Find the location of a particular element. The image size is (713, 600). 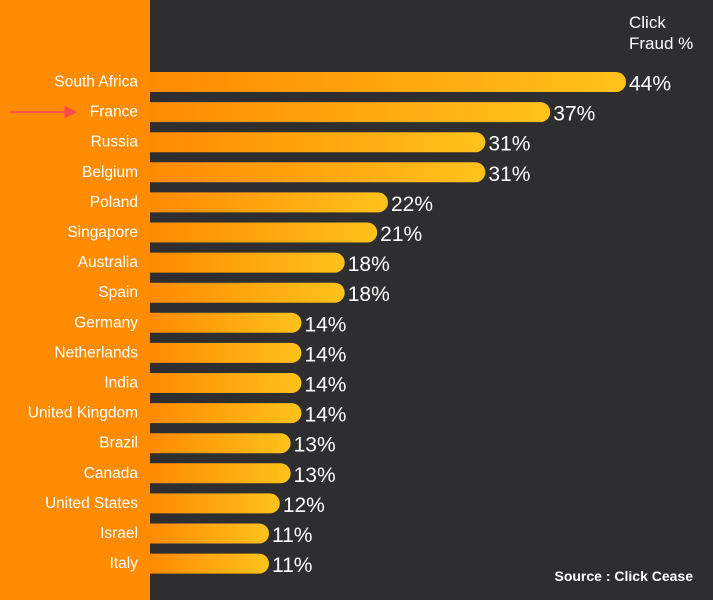

bar-italy is located at coordinates (209, 563).